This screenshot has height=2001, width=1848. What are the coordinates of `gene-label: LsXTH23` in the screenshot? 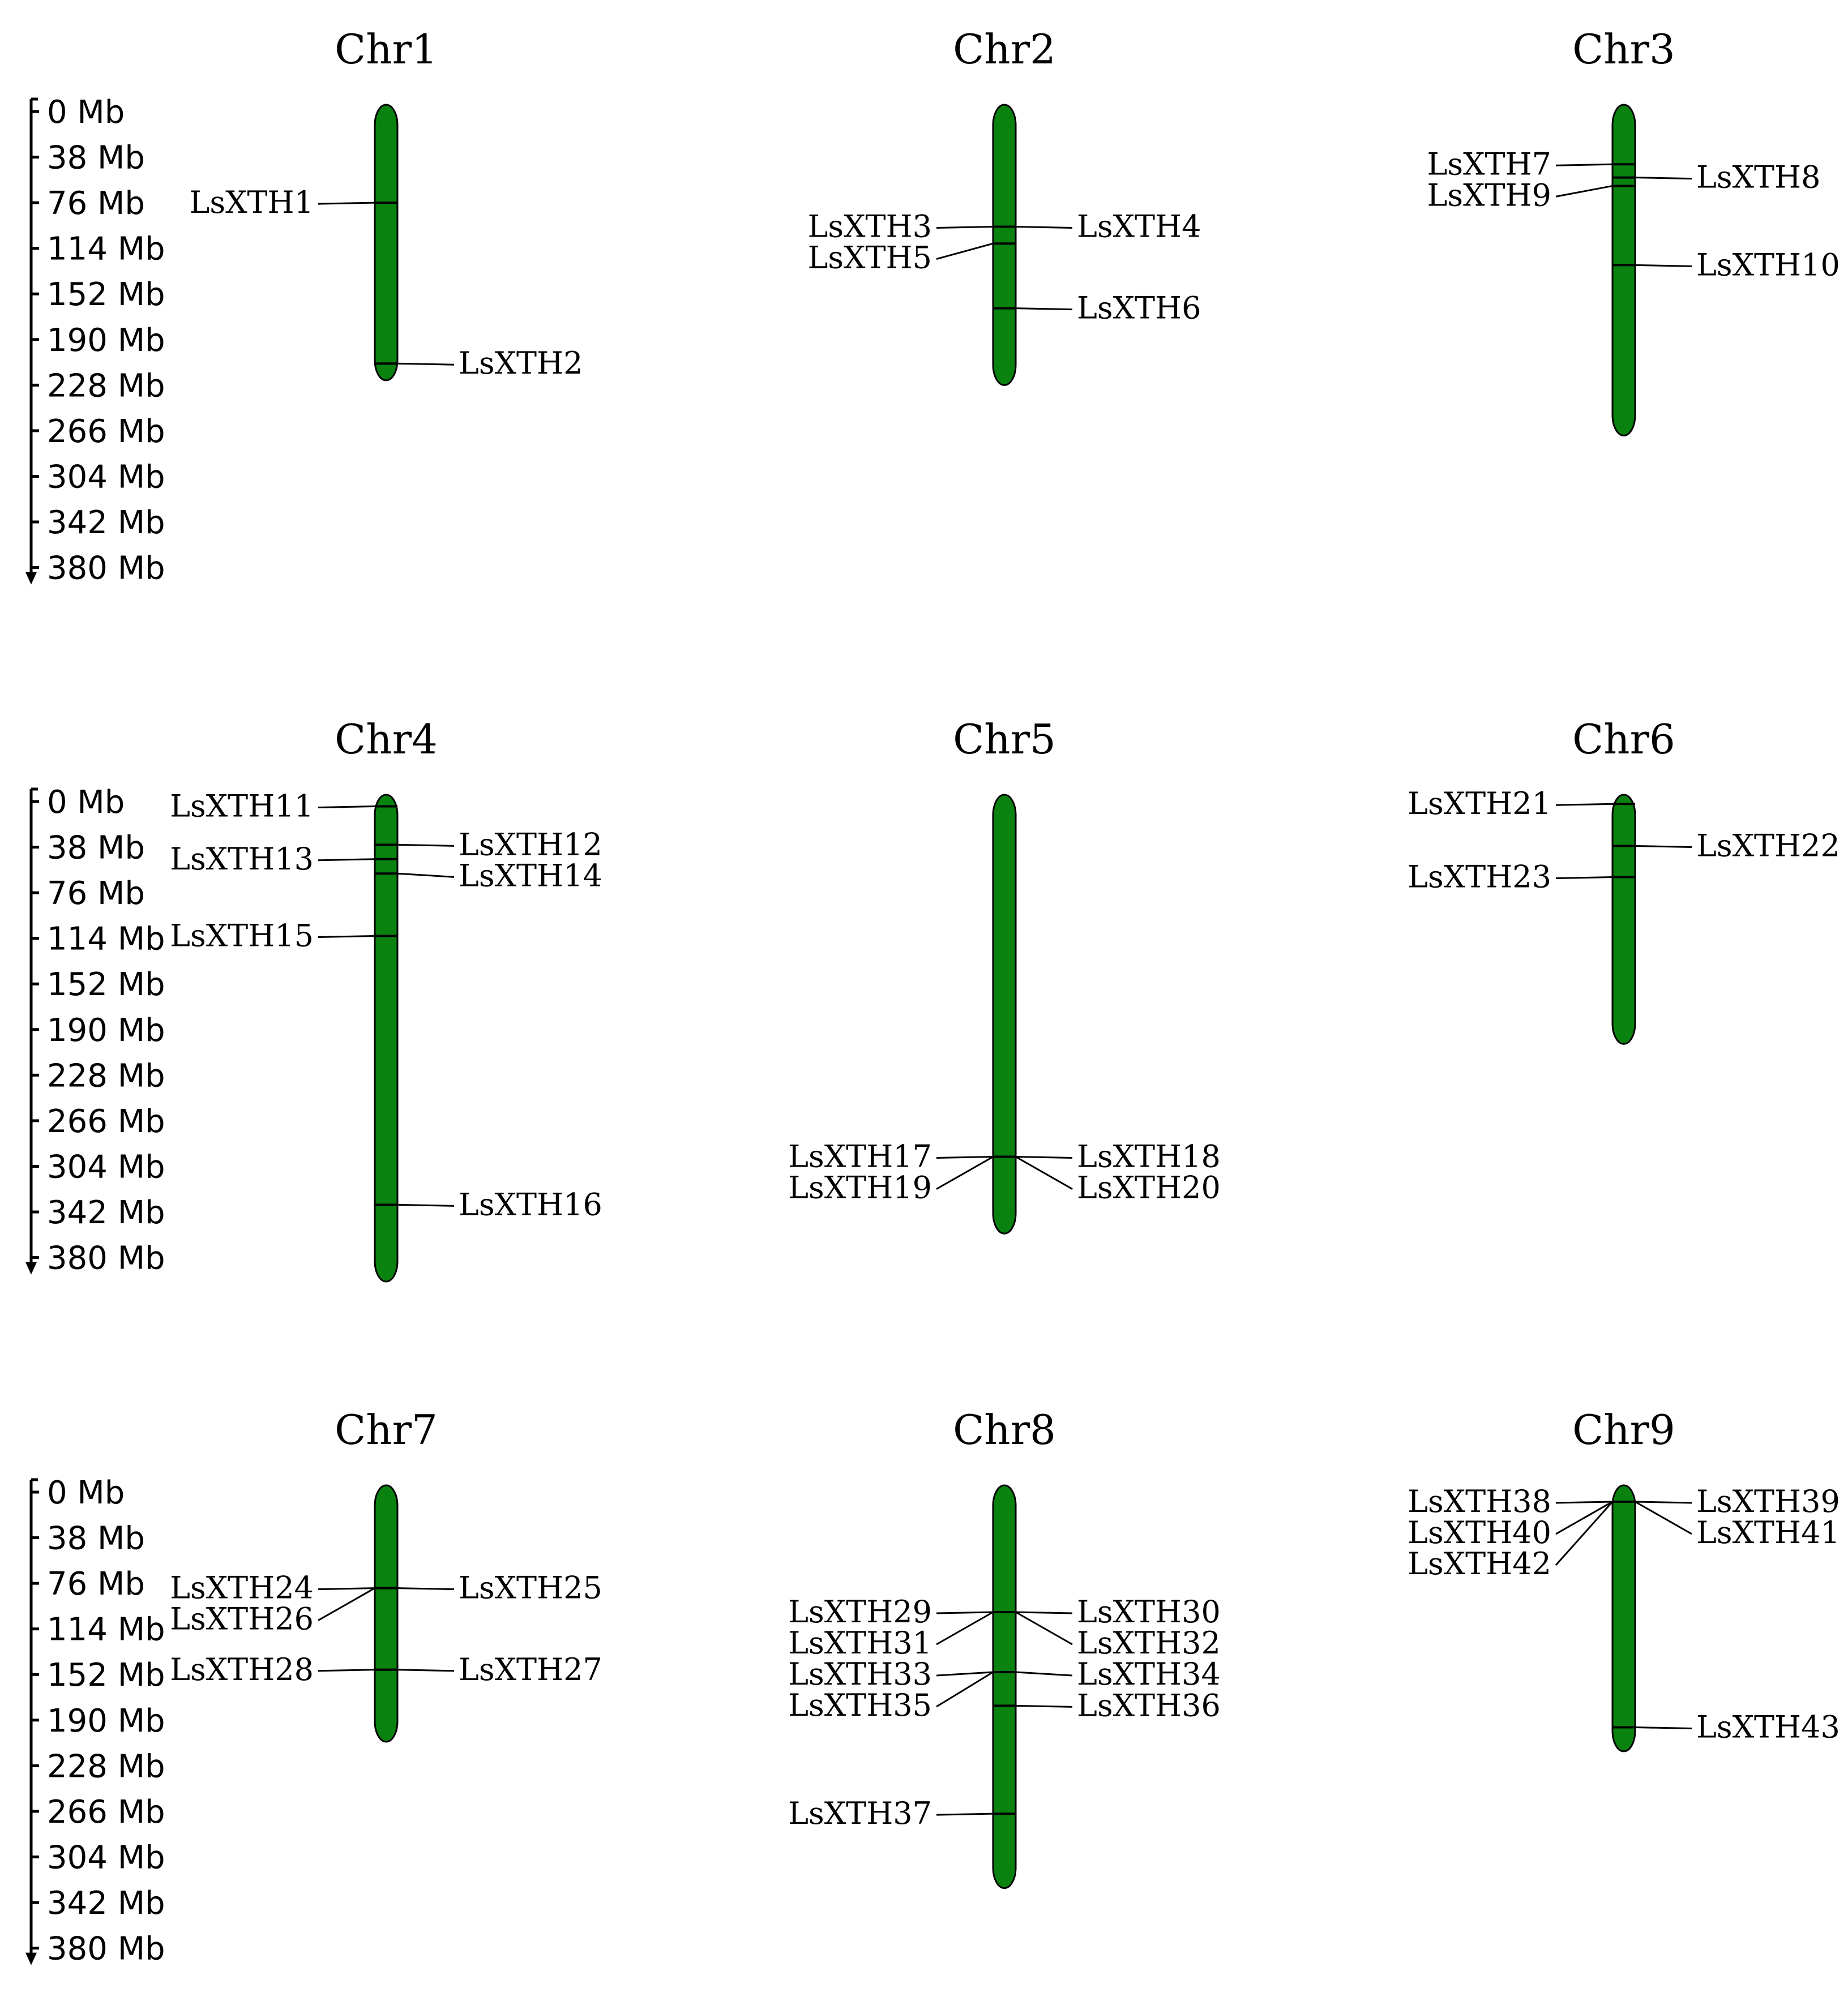 It's located at (1479, 877).